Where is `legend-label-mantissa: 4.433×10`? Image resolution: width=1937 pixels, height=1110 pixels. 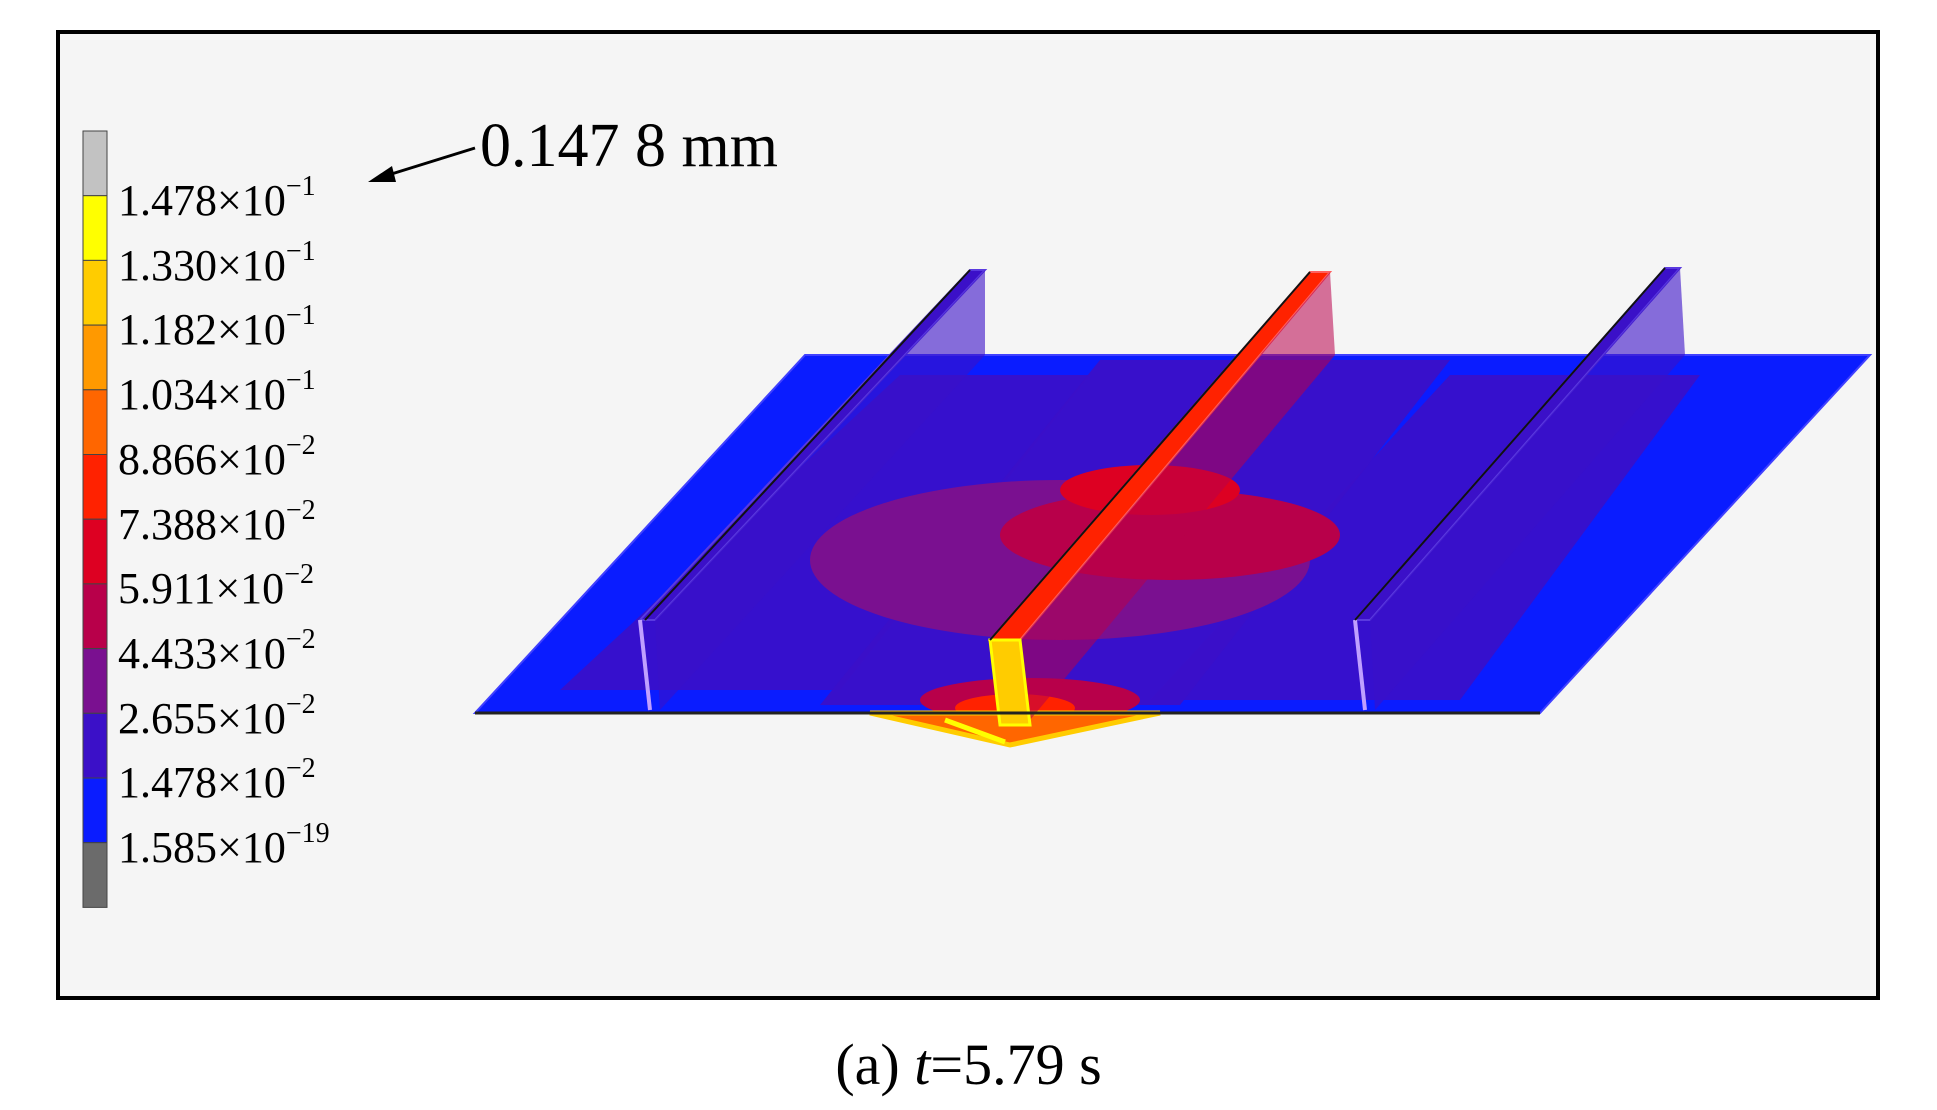 legend-label-mantissa: 4.433×10 is located at coordinates (202, 653).